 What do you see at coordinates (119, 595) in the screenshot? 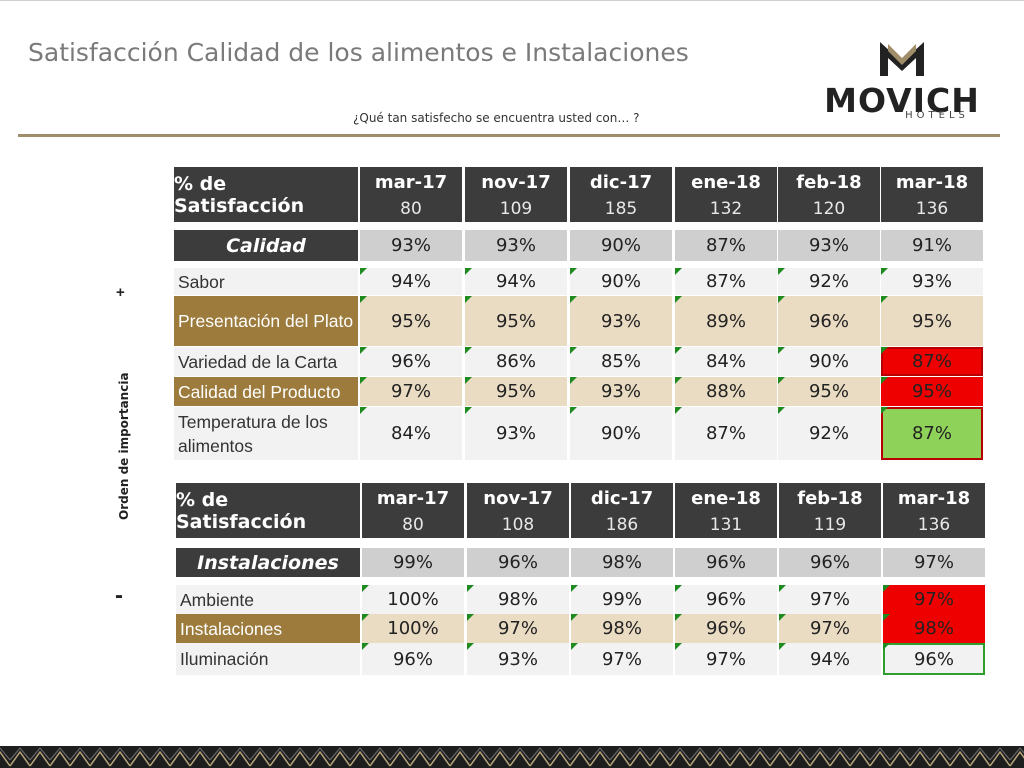
I see `importance-minus: -` at bounding box center [119, 595].